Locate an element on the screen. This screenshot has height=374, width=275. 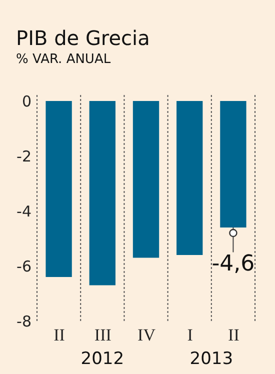
y-tick-label: -2 is located at coordinates (24, 157).